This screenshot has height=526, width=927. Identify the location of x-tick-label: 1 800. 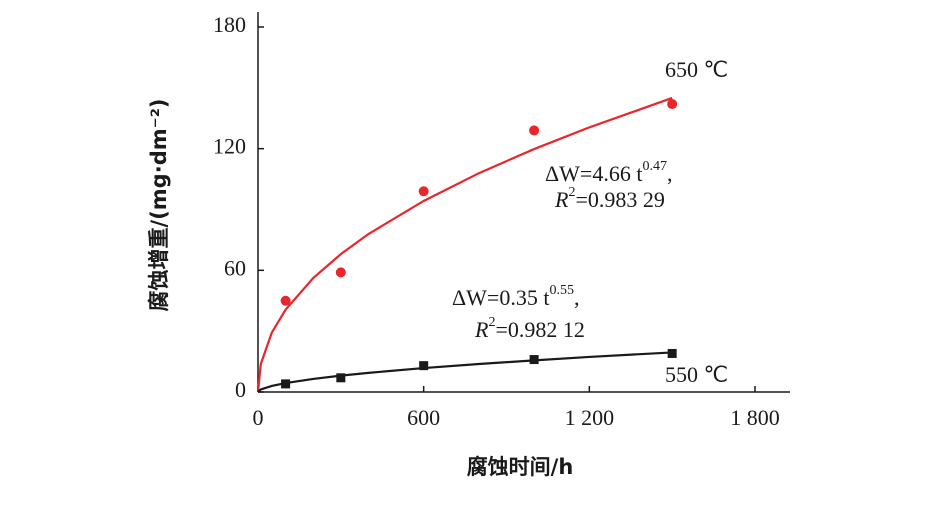
(755, 417).